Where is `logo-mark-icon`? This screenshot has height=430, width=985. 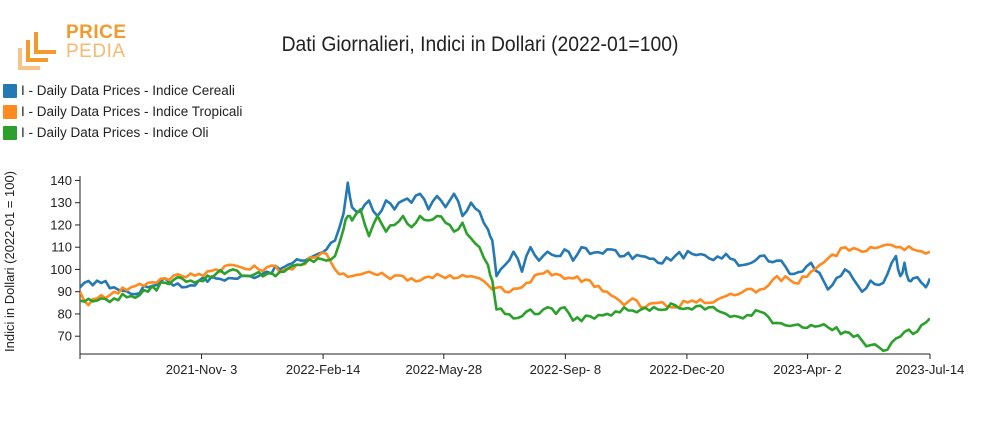
logo-mark-icon is located at coordinates (37, 51).